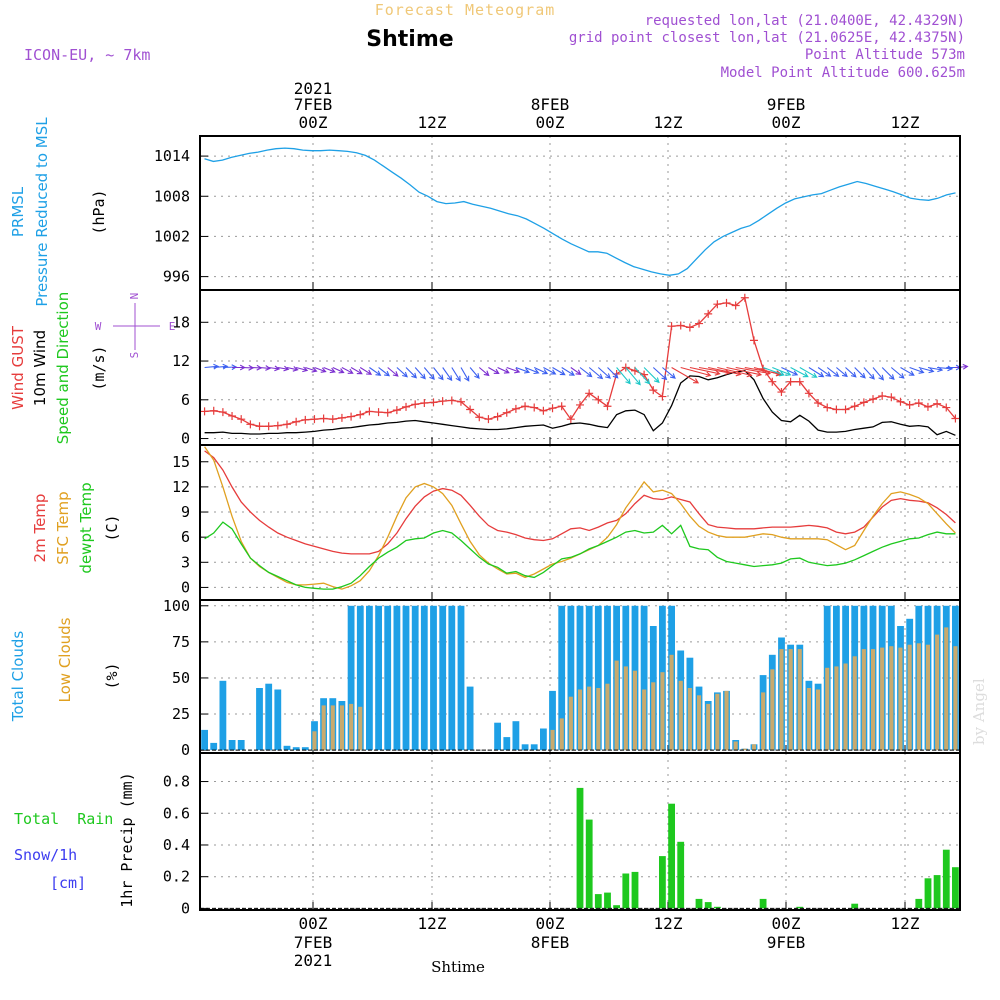 The width and height of the screenshot is (1000, 1000). Describe the element at coordinates (181, 642) in the screenshot. I see `ytick-label-4-4: 75` at that location.